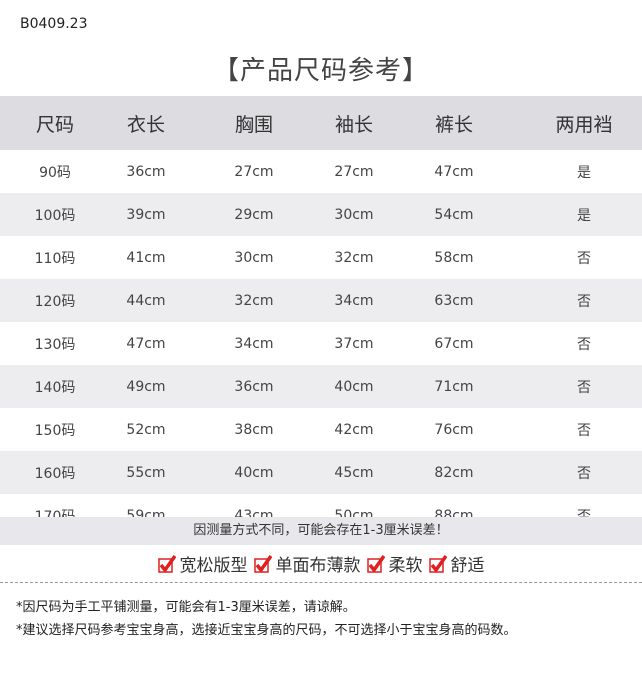  Describe the element at coordinates (146, 257) in the screenshot. I see `table-cell: 41cm` at that location.